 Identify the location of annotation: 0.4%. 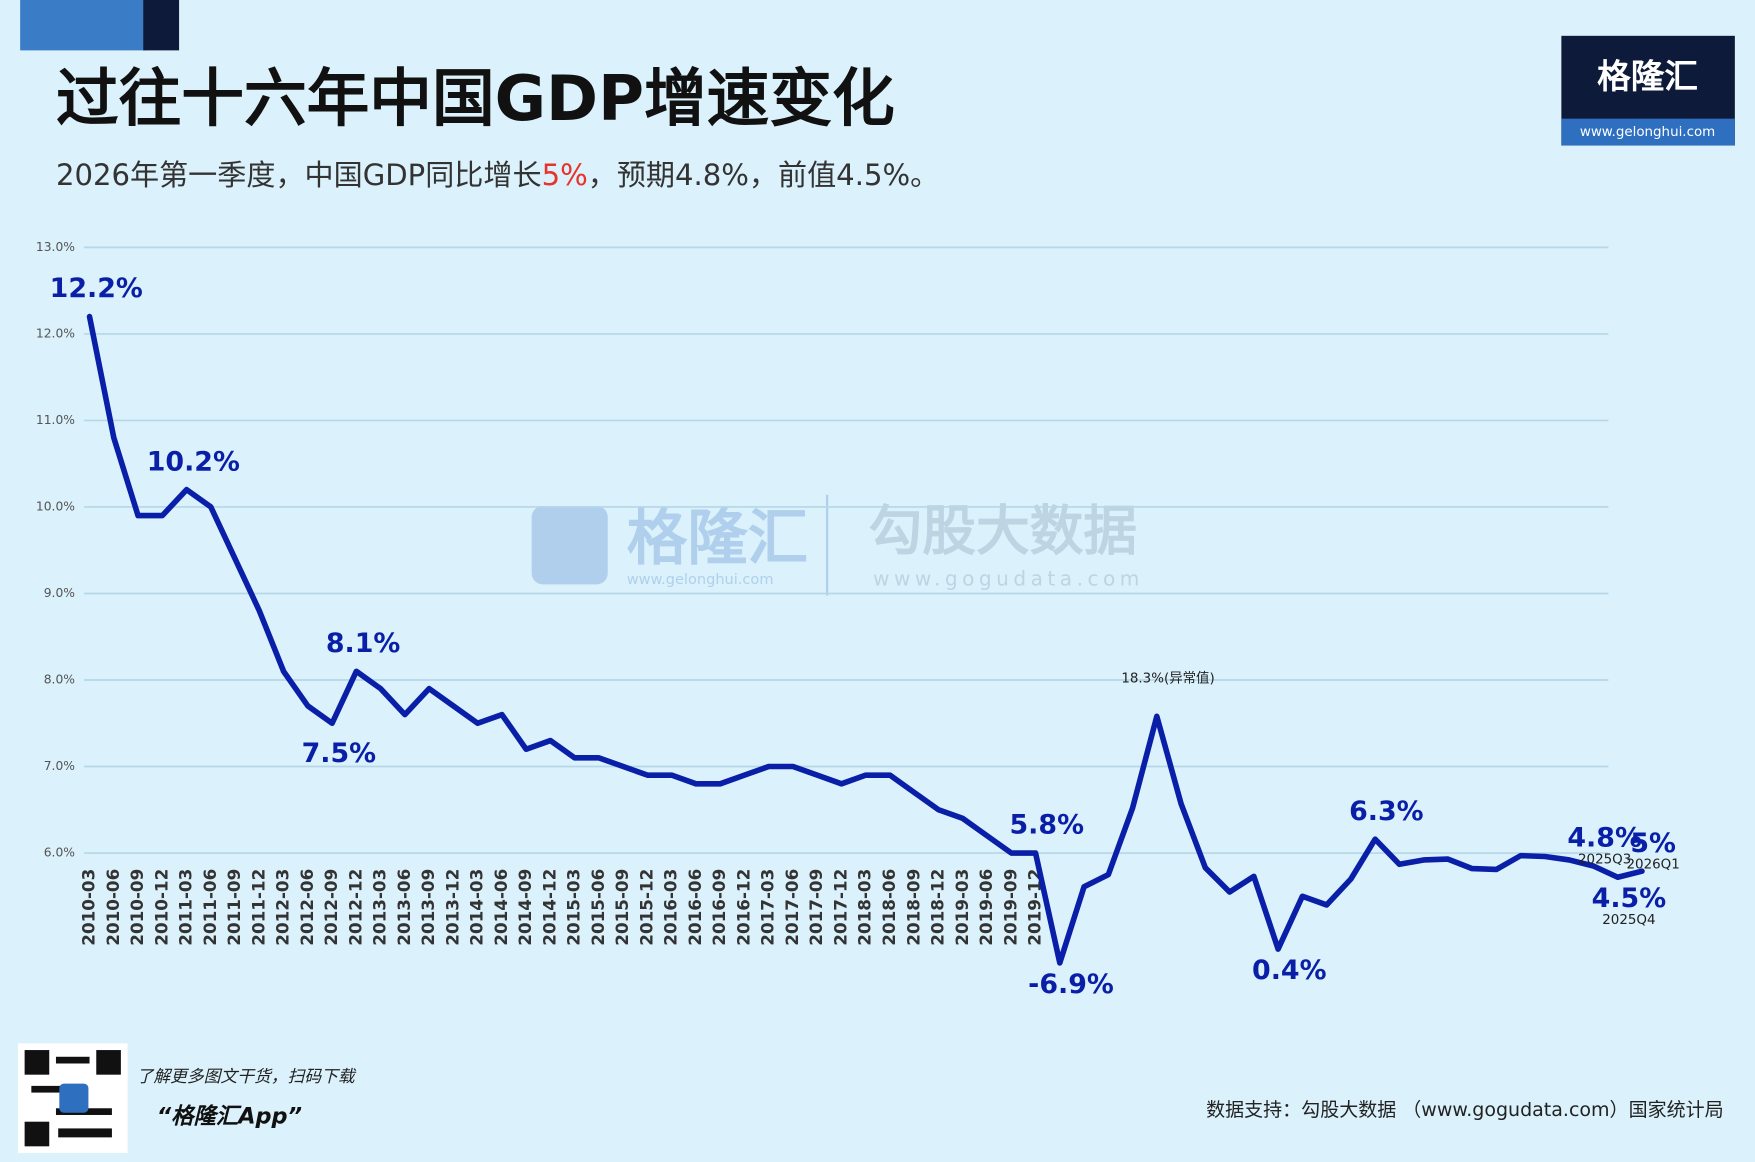
(1289, 970).